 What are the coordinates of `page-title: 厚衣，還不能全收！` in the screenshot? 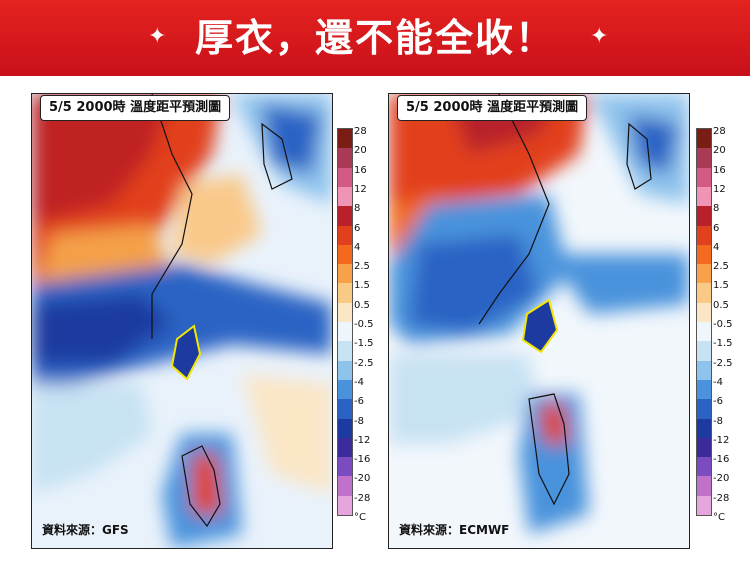 It's located at (374, 38).